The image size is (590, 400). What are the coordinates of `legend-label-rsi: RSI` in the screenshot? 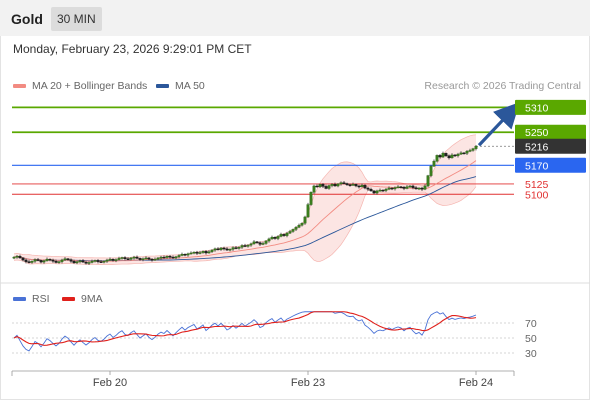 It's located at (41, 299).